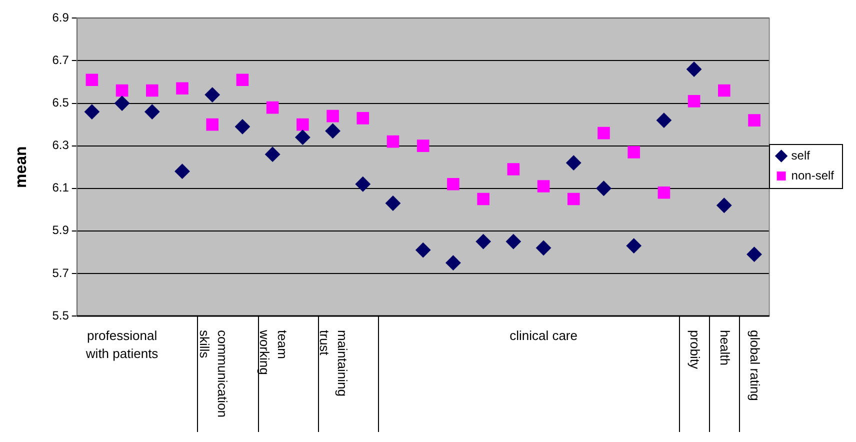 Image resolution: width=856 pixels, height=442 pixels. Describe the element at coordinates (61, 273) in the screenshot. I see `y-tick-label: 5.7` at that location.